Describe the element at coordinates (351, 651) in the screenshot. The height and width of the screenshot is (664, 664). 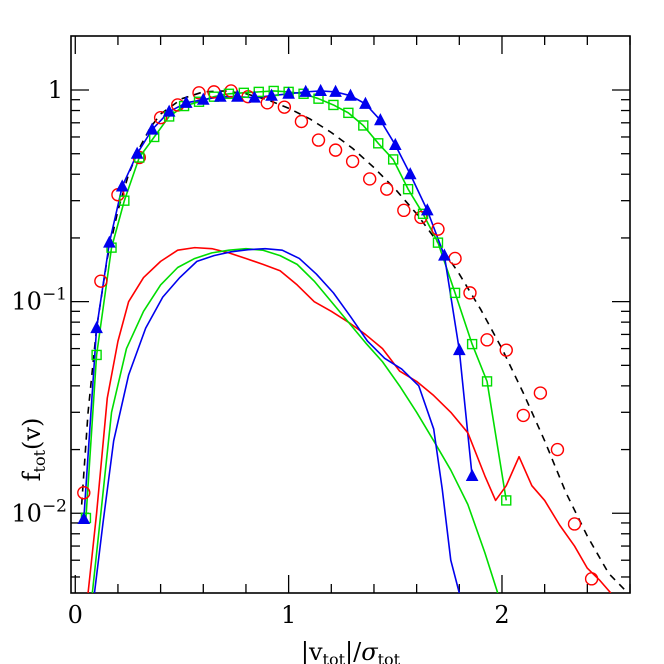
I see `x-axis-label: |vtot|/σtot` at that location.